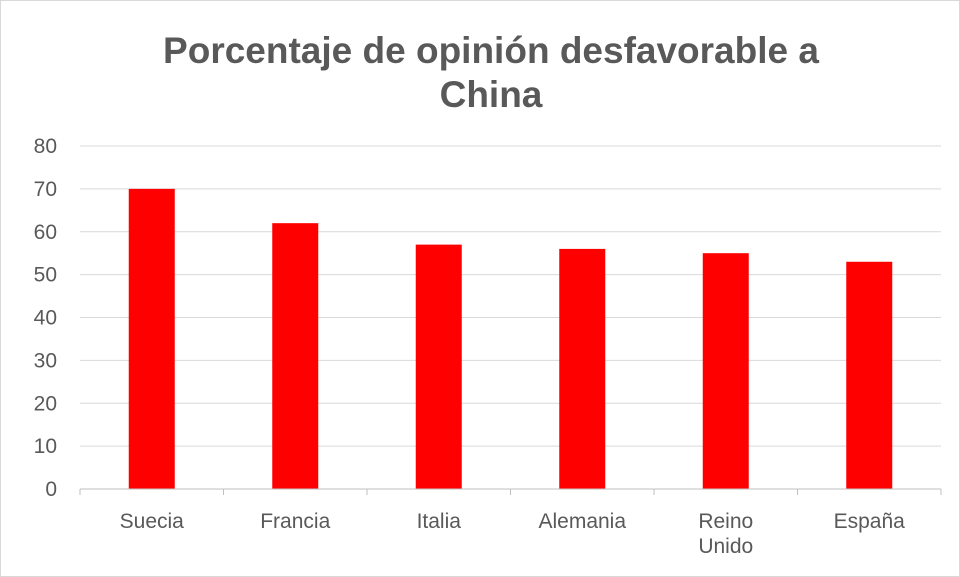 The width and height of the screenshot is (960, 577). Describe the element at coordinates (725, 371) in the screenshot. I see `bar-reino-unido` at that location.